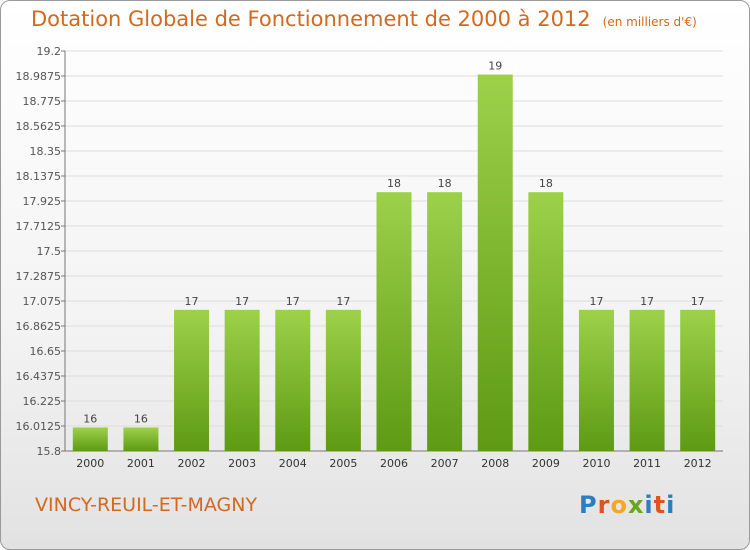 The height and width of the screenshot is (550, 750). I want to click on logo-letter: x, so click(636, 505).